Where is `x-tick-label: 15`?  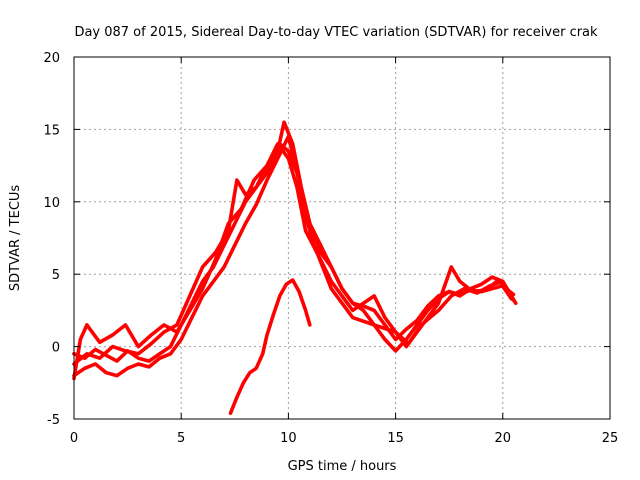
x-tick-label: 15 is located at coordinates (395, 438).